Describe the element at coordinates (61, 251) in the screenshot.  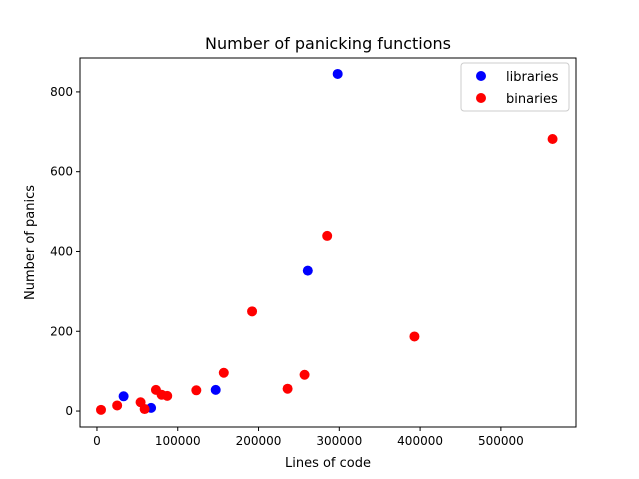
I see `y-tick-label: 400` at that location.